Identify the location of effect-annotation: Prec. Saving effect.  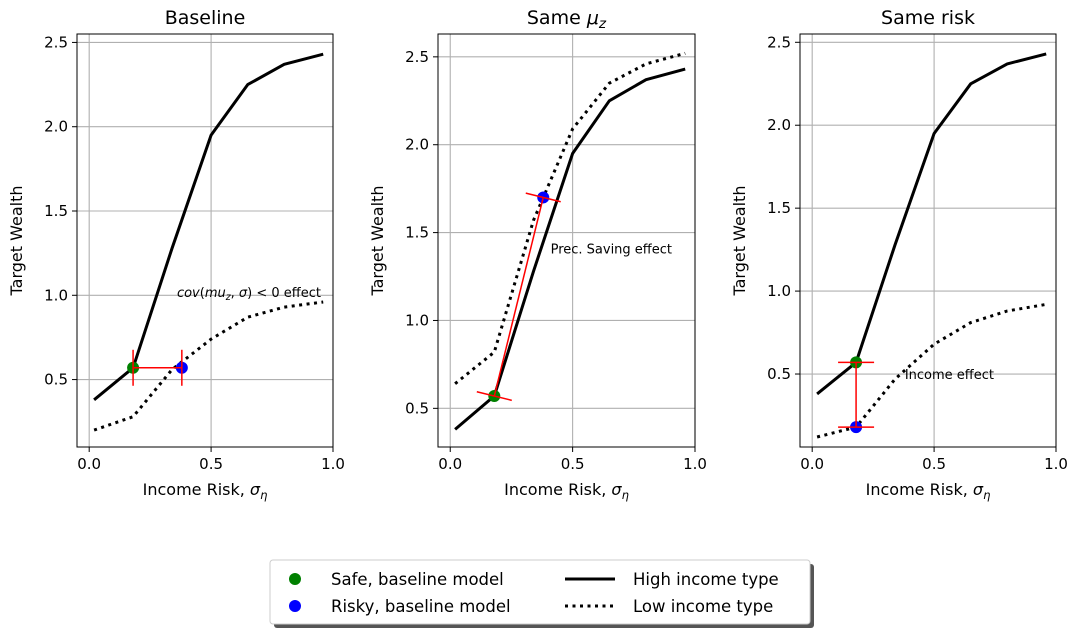
(611, 250).